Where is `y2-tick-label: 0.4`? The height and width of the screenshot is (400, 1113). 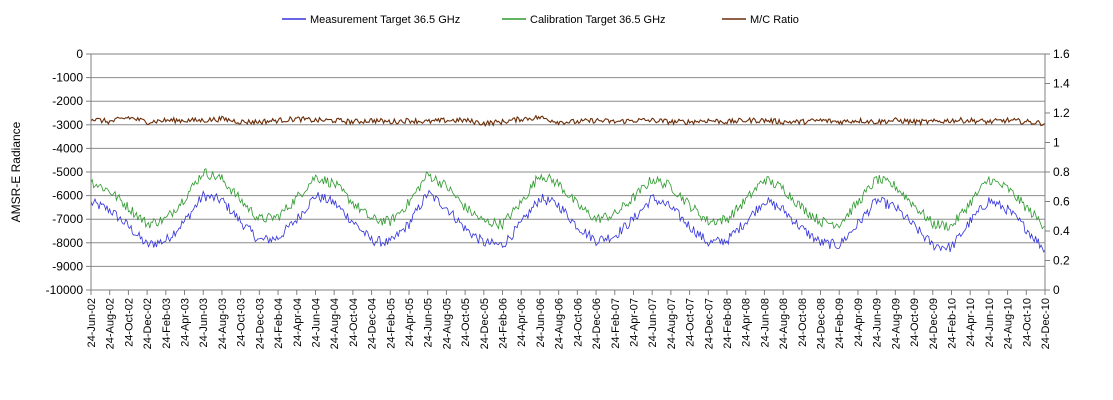
y2-tick-label: 0.4 is located at coordinates (1061, 231).